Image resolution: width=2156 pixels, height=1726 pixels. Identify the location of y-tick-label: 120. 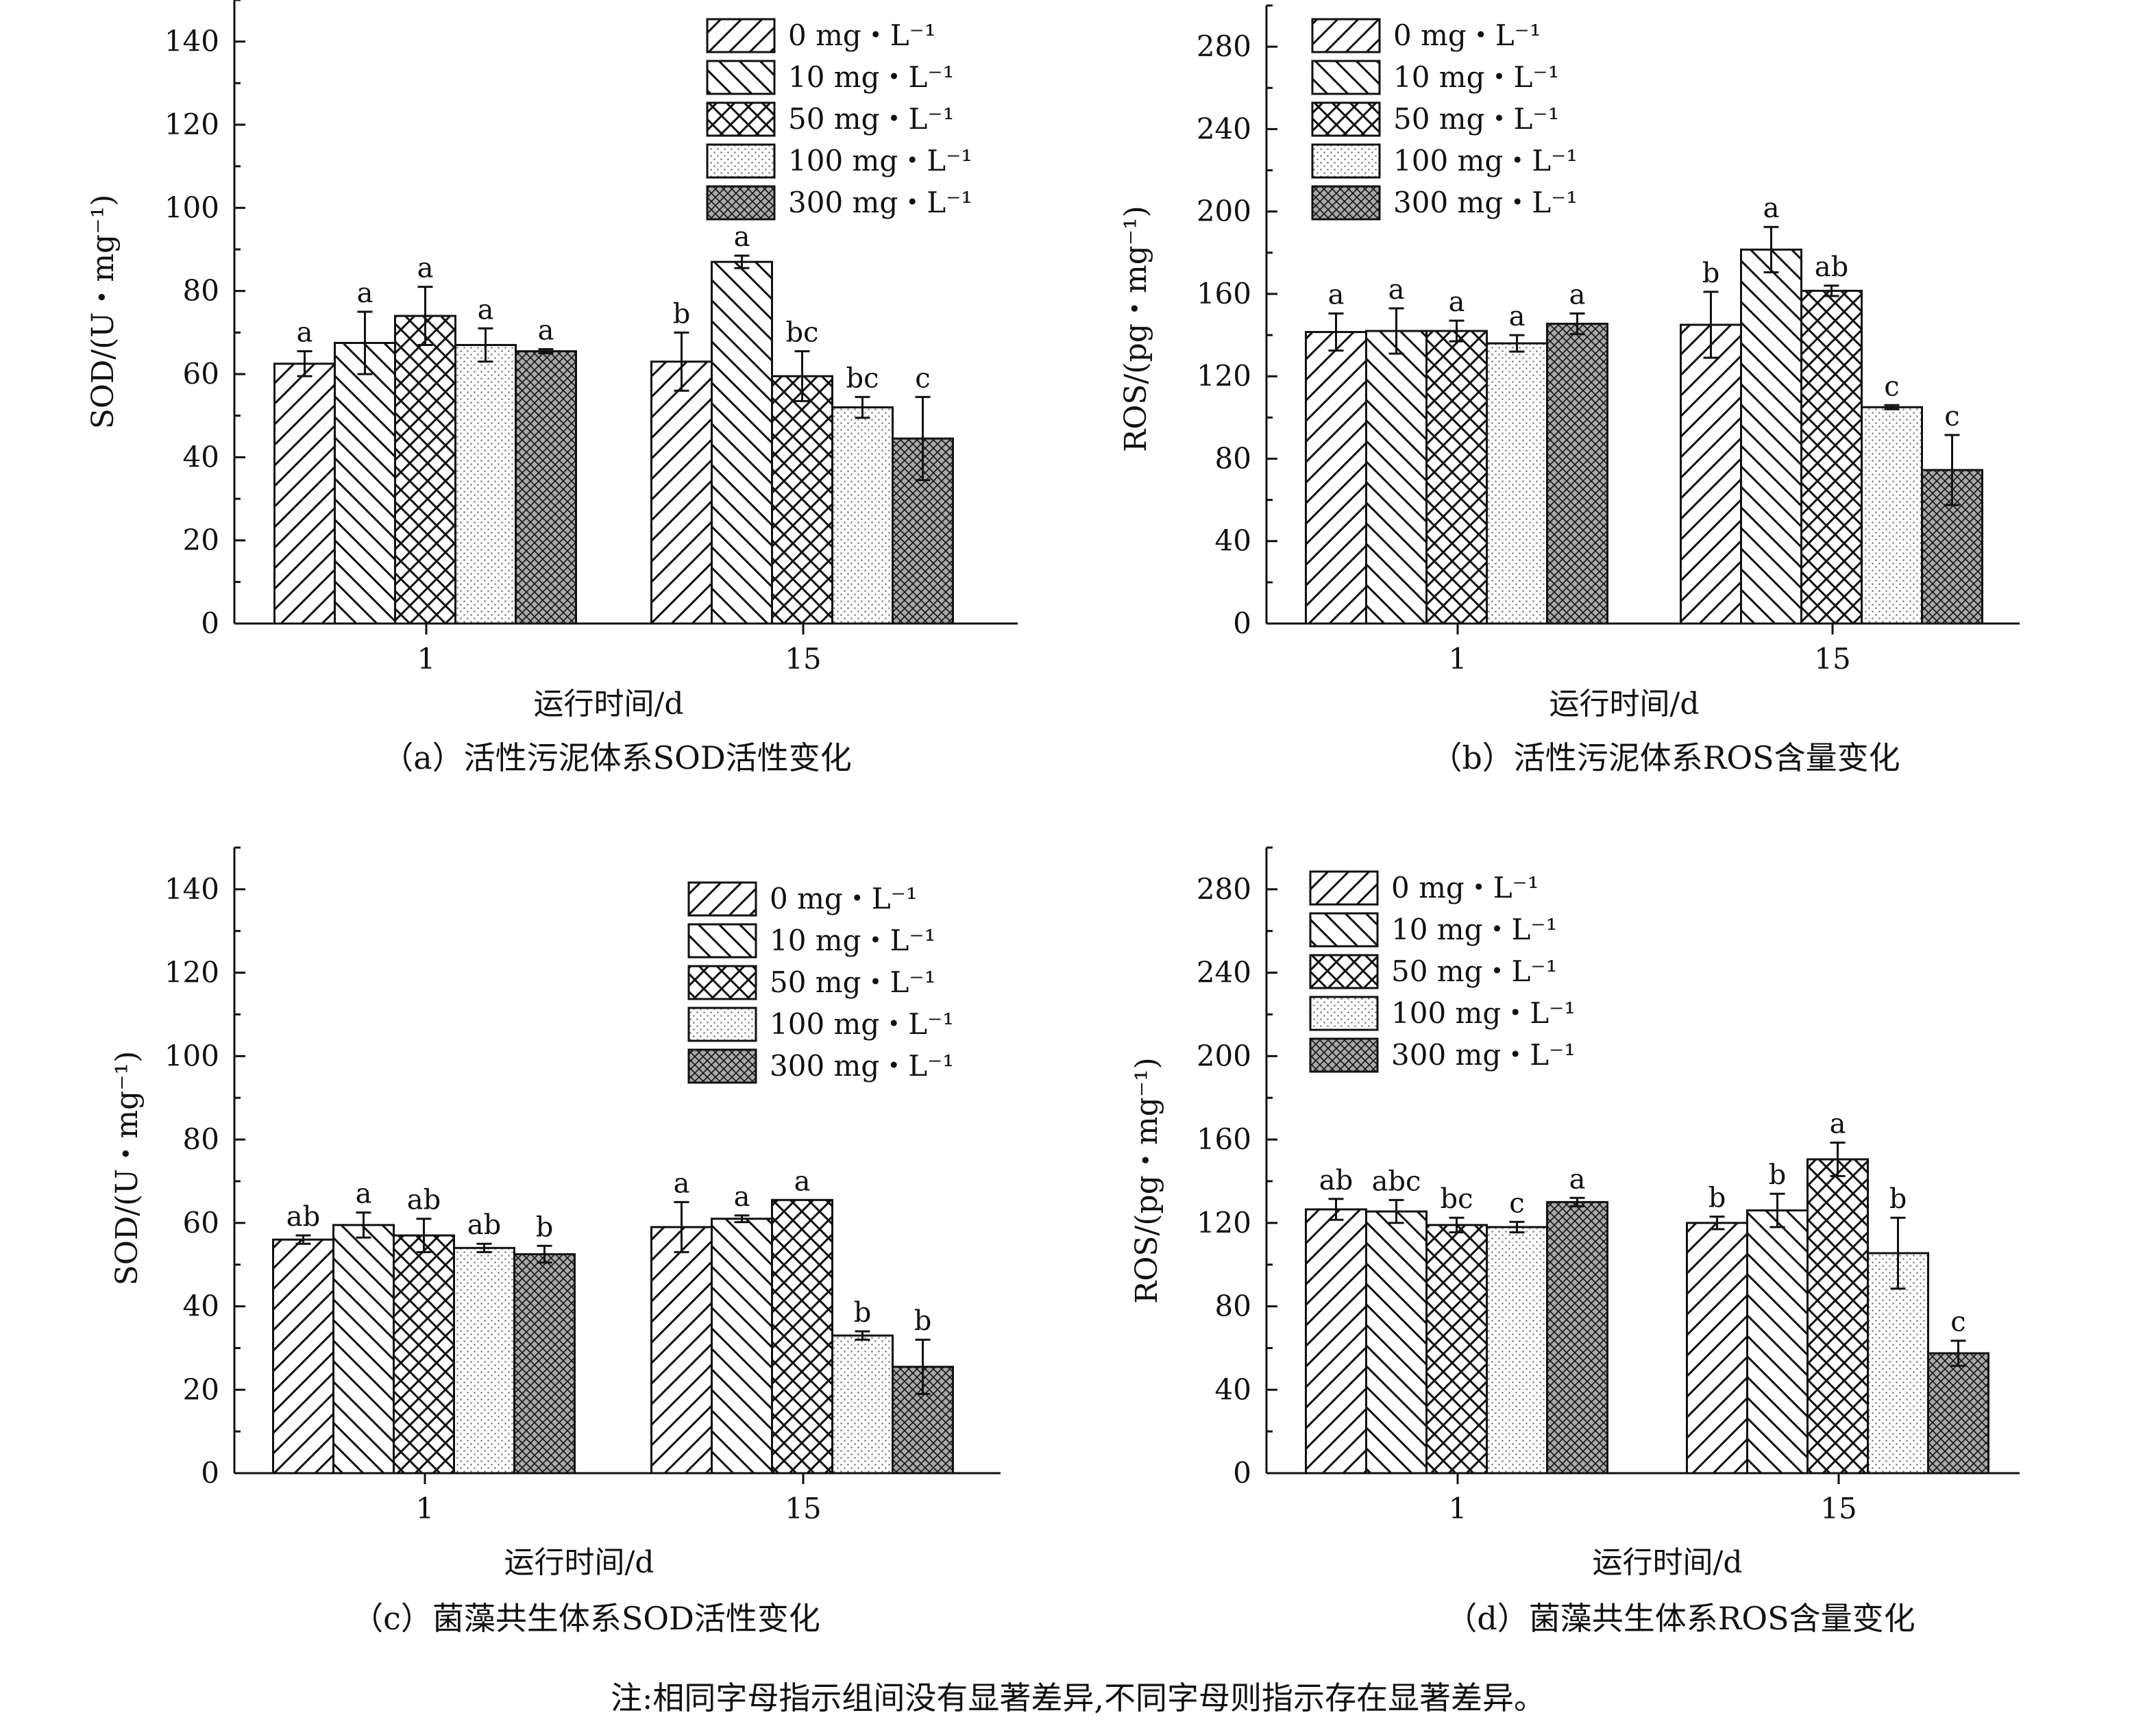
(191, 972).